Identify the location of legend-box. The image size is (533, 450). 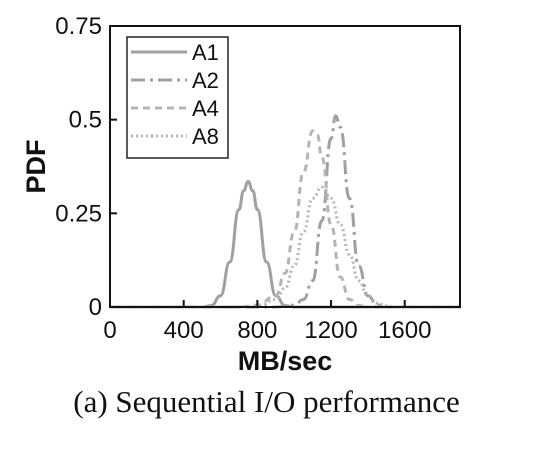
(177, 97).